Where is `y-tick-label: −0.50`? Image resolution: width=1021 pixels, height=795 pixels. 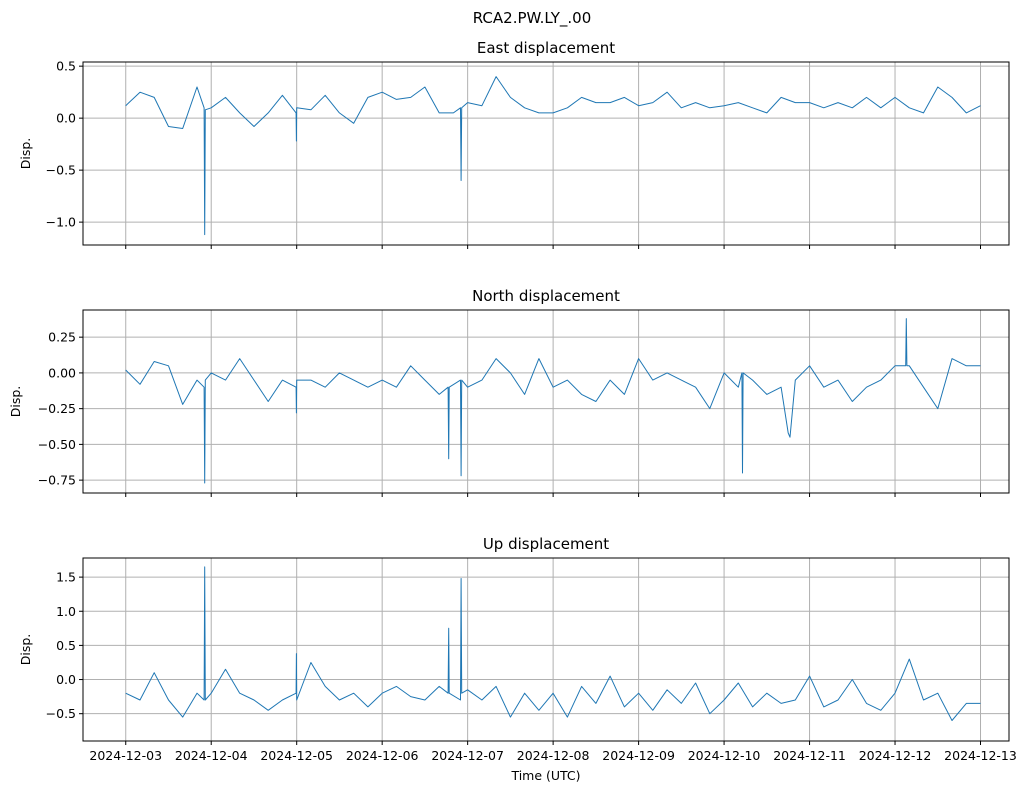
y-tick-label: −0.50 is located at coordinates (57, 444).